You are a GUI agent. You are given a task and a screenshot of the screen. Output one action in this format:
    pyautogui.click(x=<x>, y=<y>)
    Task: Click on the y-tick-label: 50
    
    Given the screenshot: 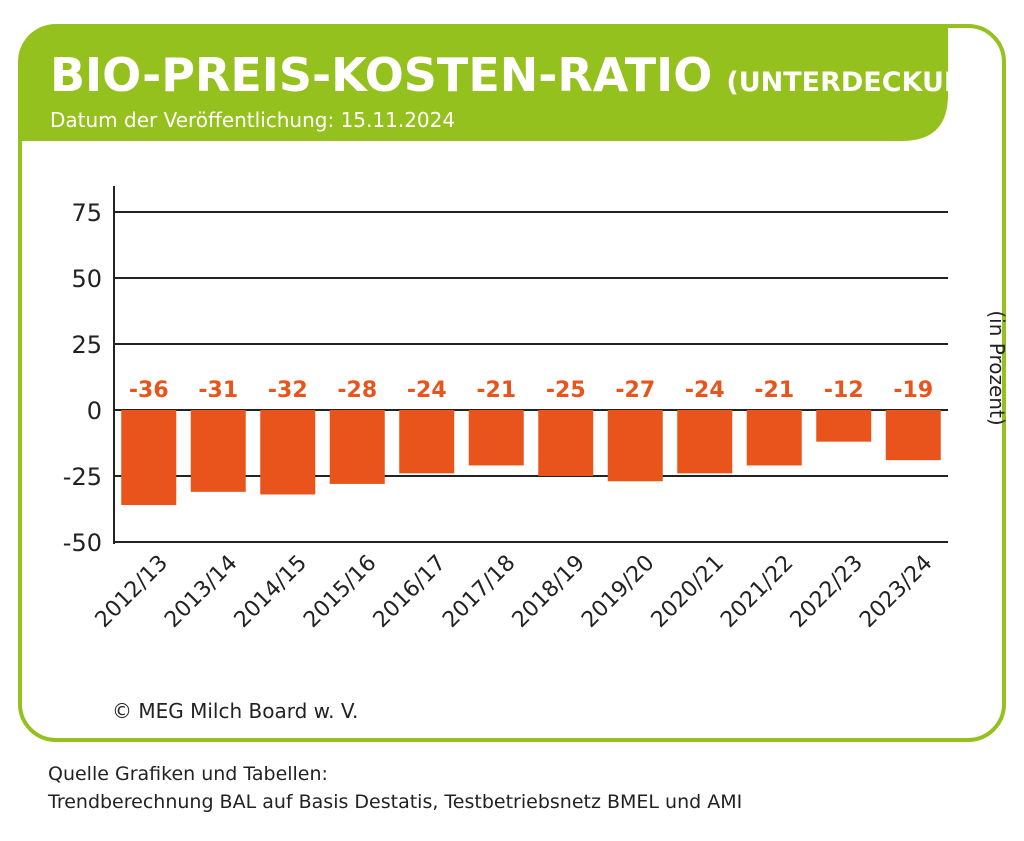 What is the action you would take?
    pyautogui.click(x=86, y=279)
    